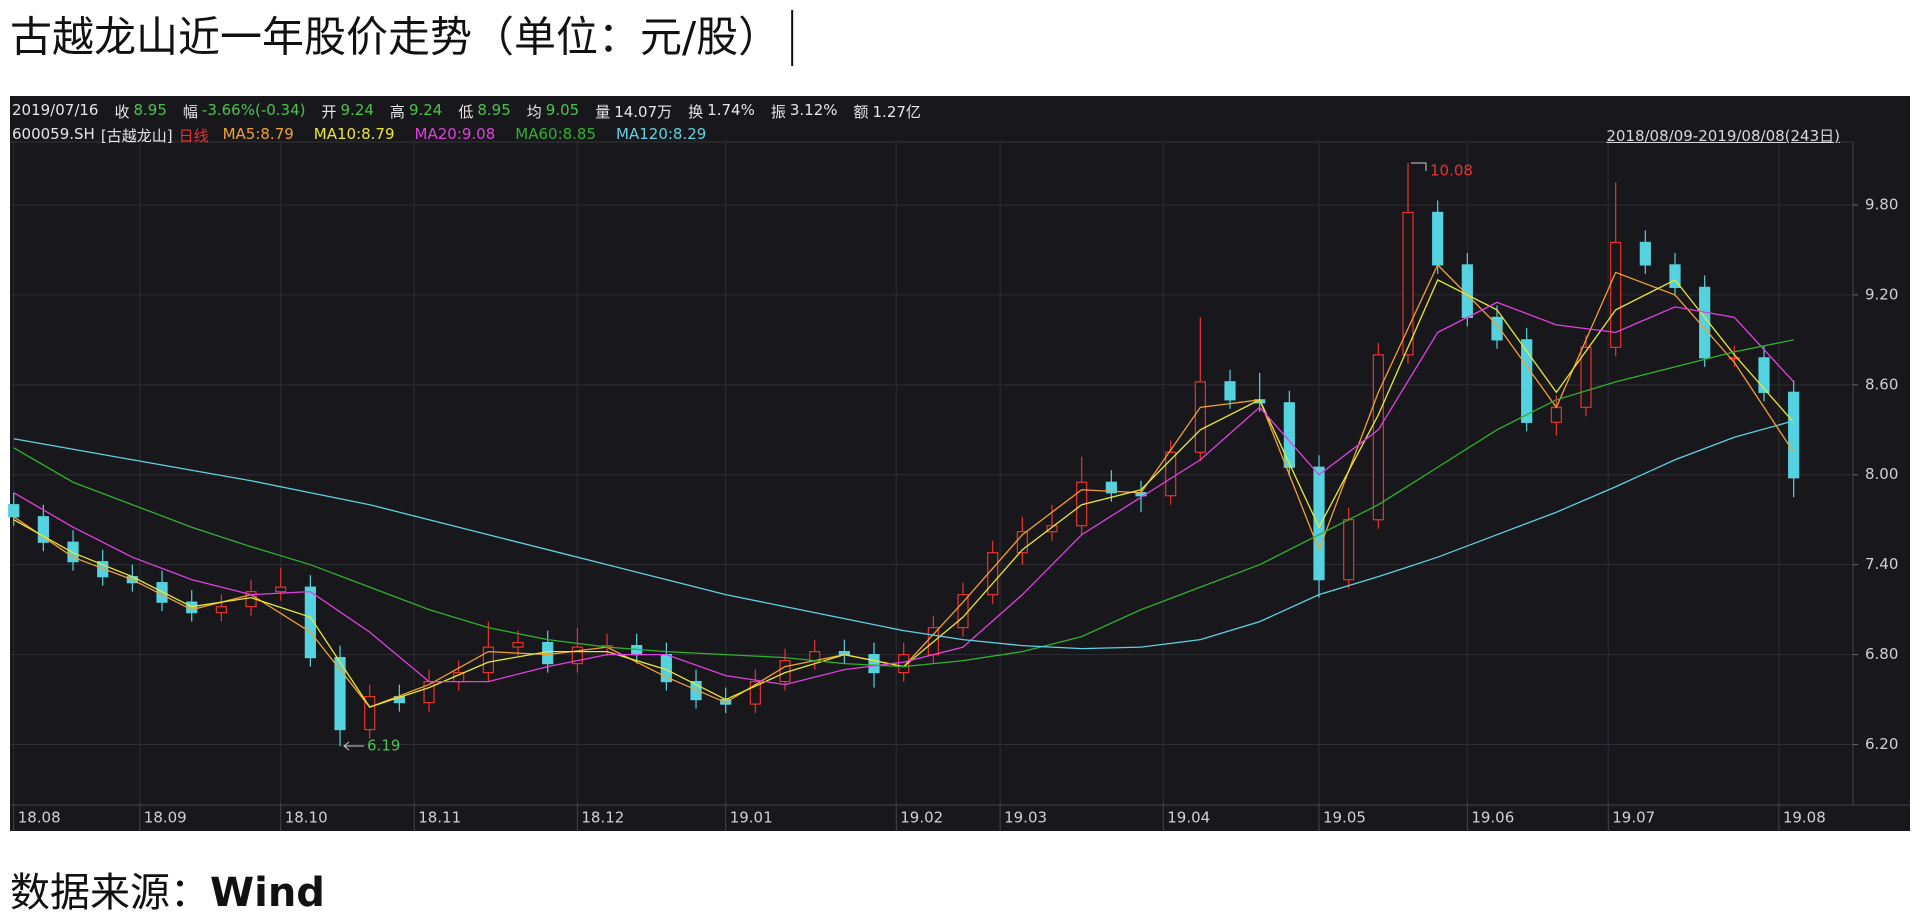 This screenshot has height=920, width=1912. I want to click on x-tick-label: 19.07, so click(1633, 818).